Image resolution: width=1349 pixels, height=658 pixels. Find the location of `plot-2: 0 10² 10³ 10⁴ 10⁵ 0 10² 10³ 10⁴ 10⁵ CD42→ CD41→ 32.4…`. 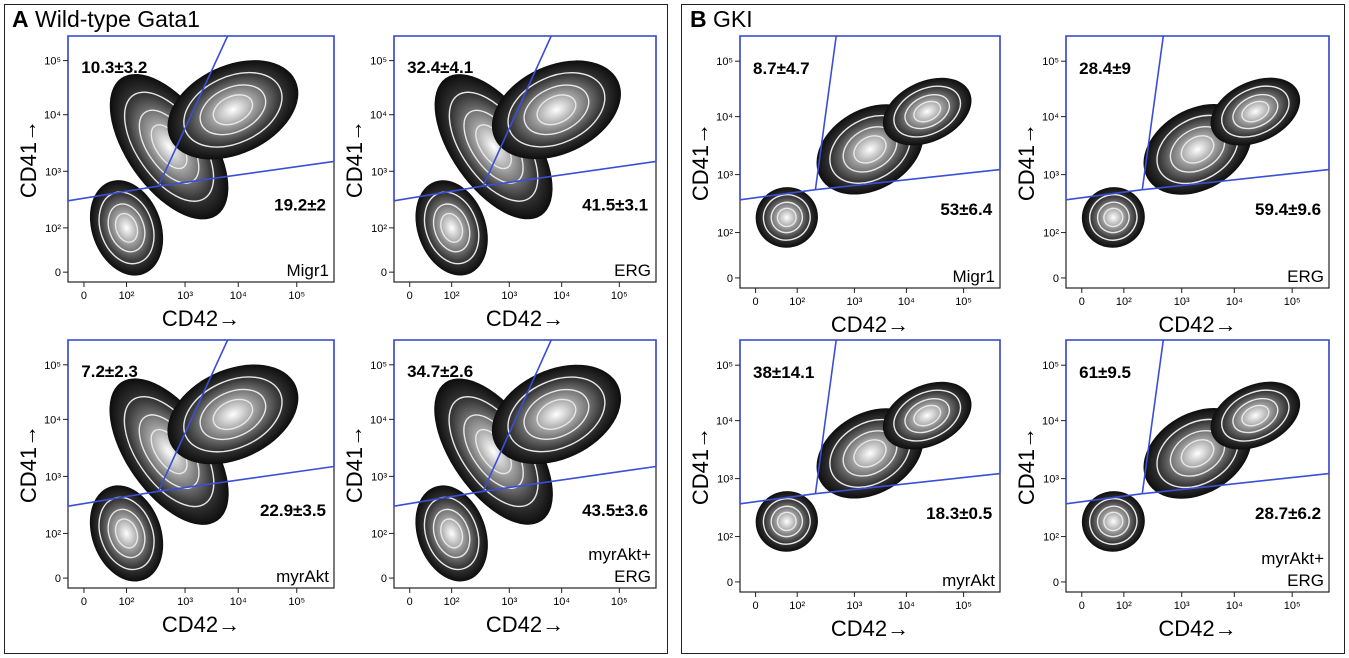

plot-2: 0 10² 10³ 10⁴ 10⁵ 0 10² 10³ 10⁴ 10⁵ CD42→ CD41→ 32.4… is located at coordinates (499, 183).